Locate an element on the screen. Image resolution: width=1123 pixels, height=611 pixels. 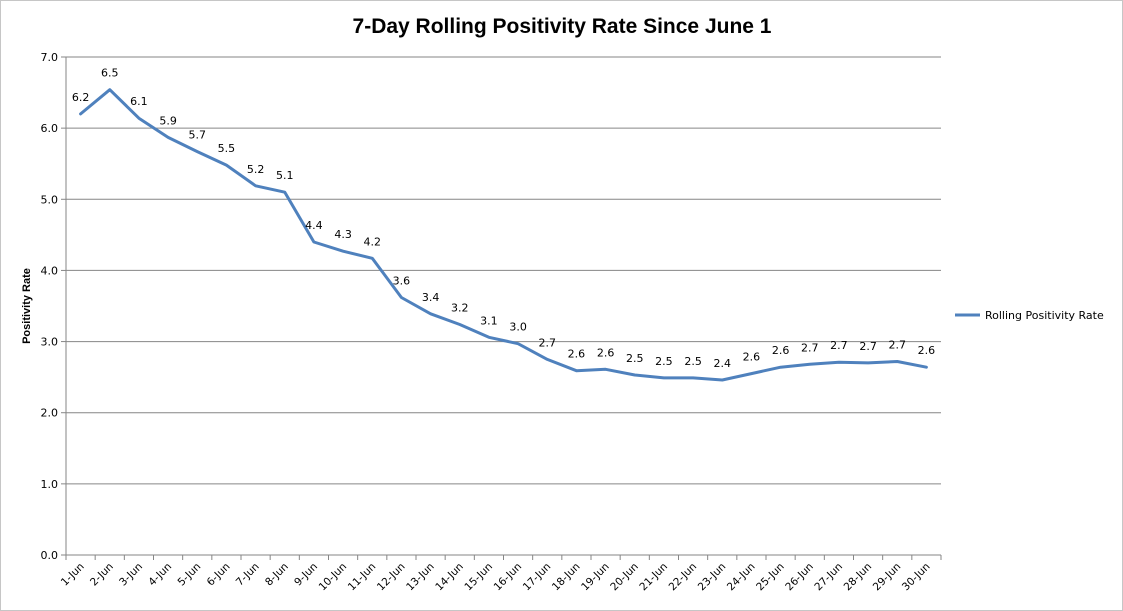
data-label: 5.1 is located at coordinates (285, 175).